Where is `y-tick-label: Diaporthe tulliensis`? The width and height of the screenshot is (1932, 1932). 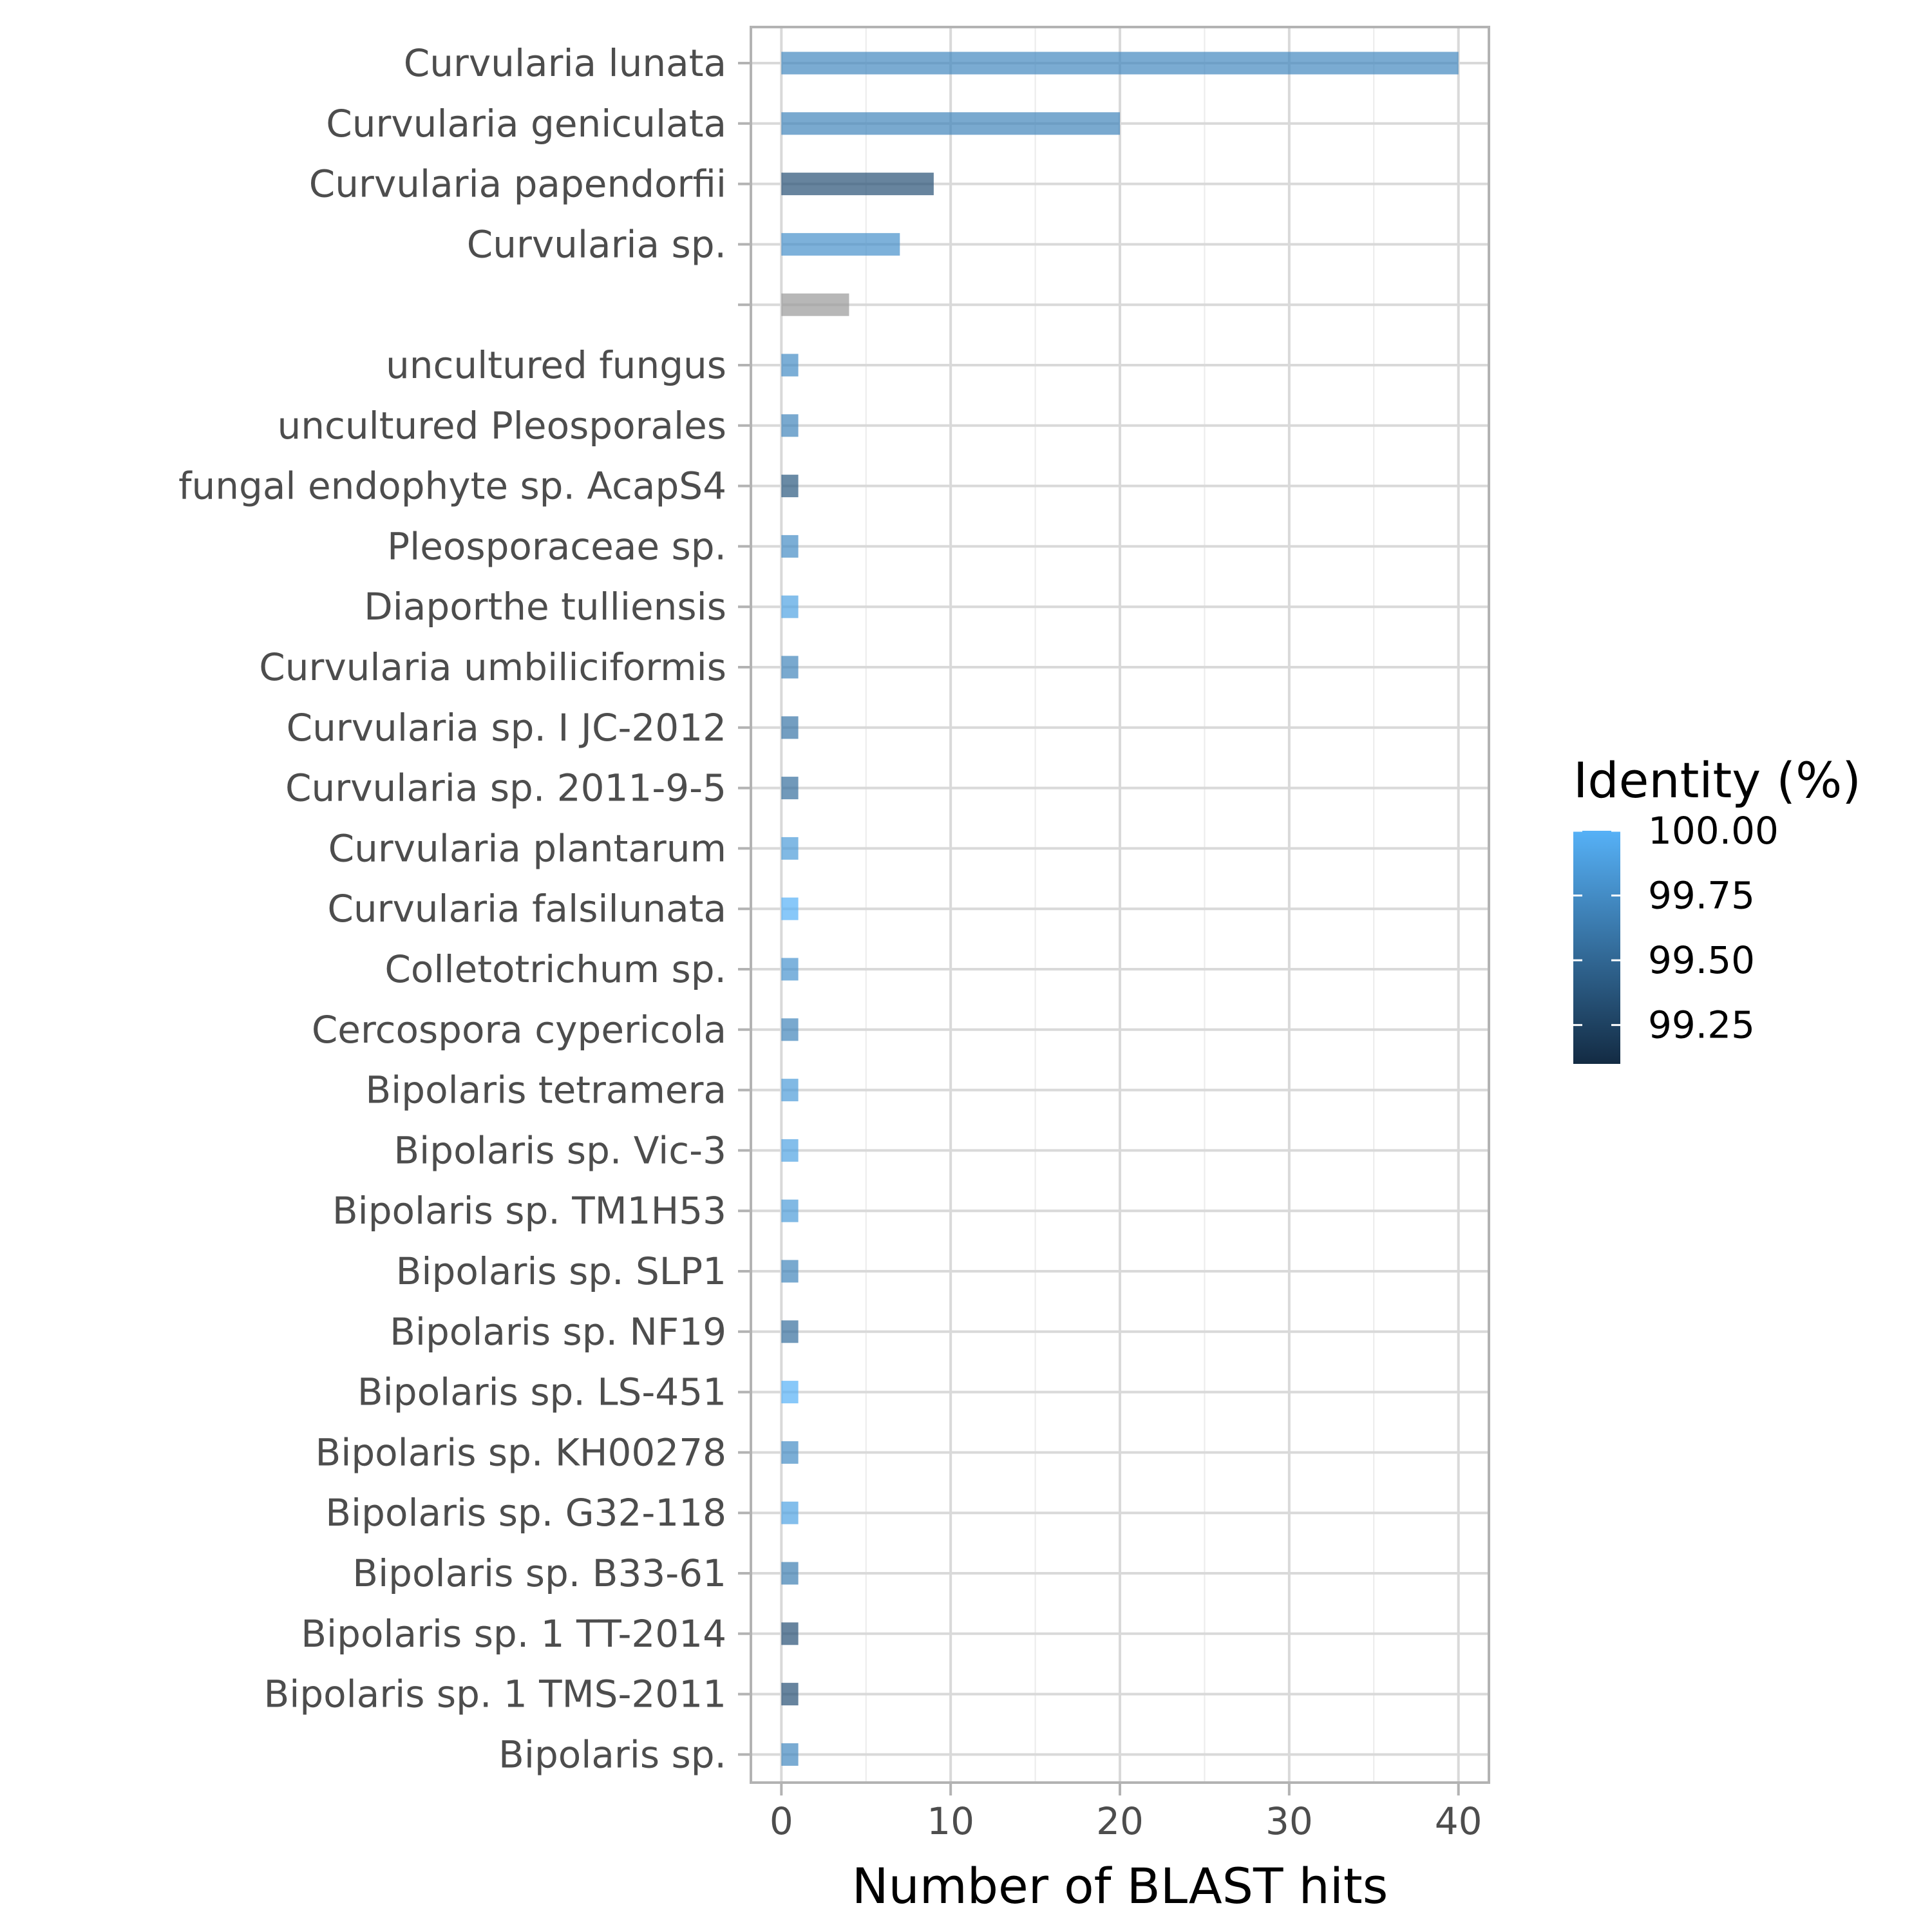 y-tick-label: Diaporthe tulliensis is located at coordinates (545, 607).